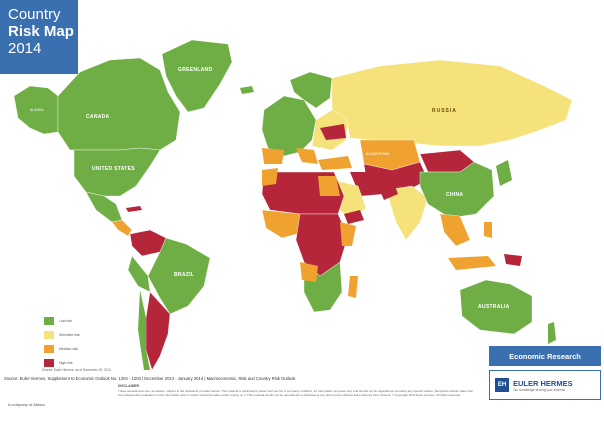 Image resolution: width=604 pixels, height=426 pixels. What do you see at coordinates (273, 156) in the screenshot?
I see `country-spain` at bounding box center [273, 156].